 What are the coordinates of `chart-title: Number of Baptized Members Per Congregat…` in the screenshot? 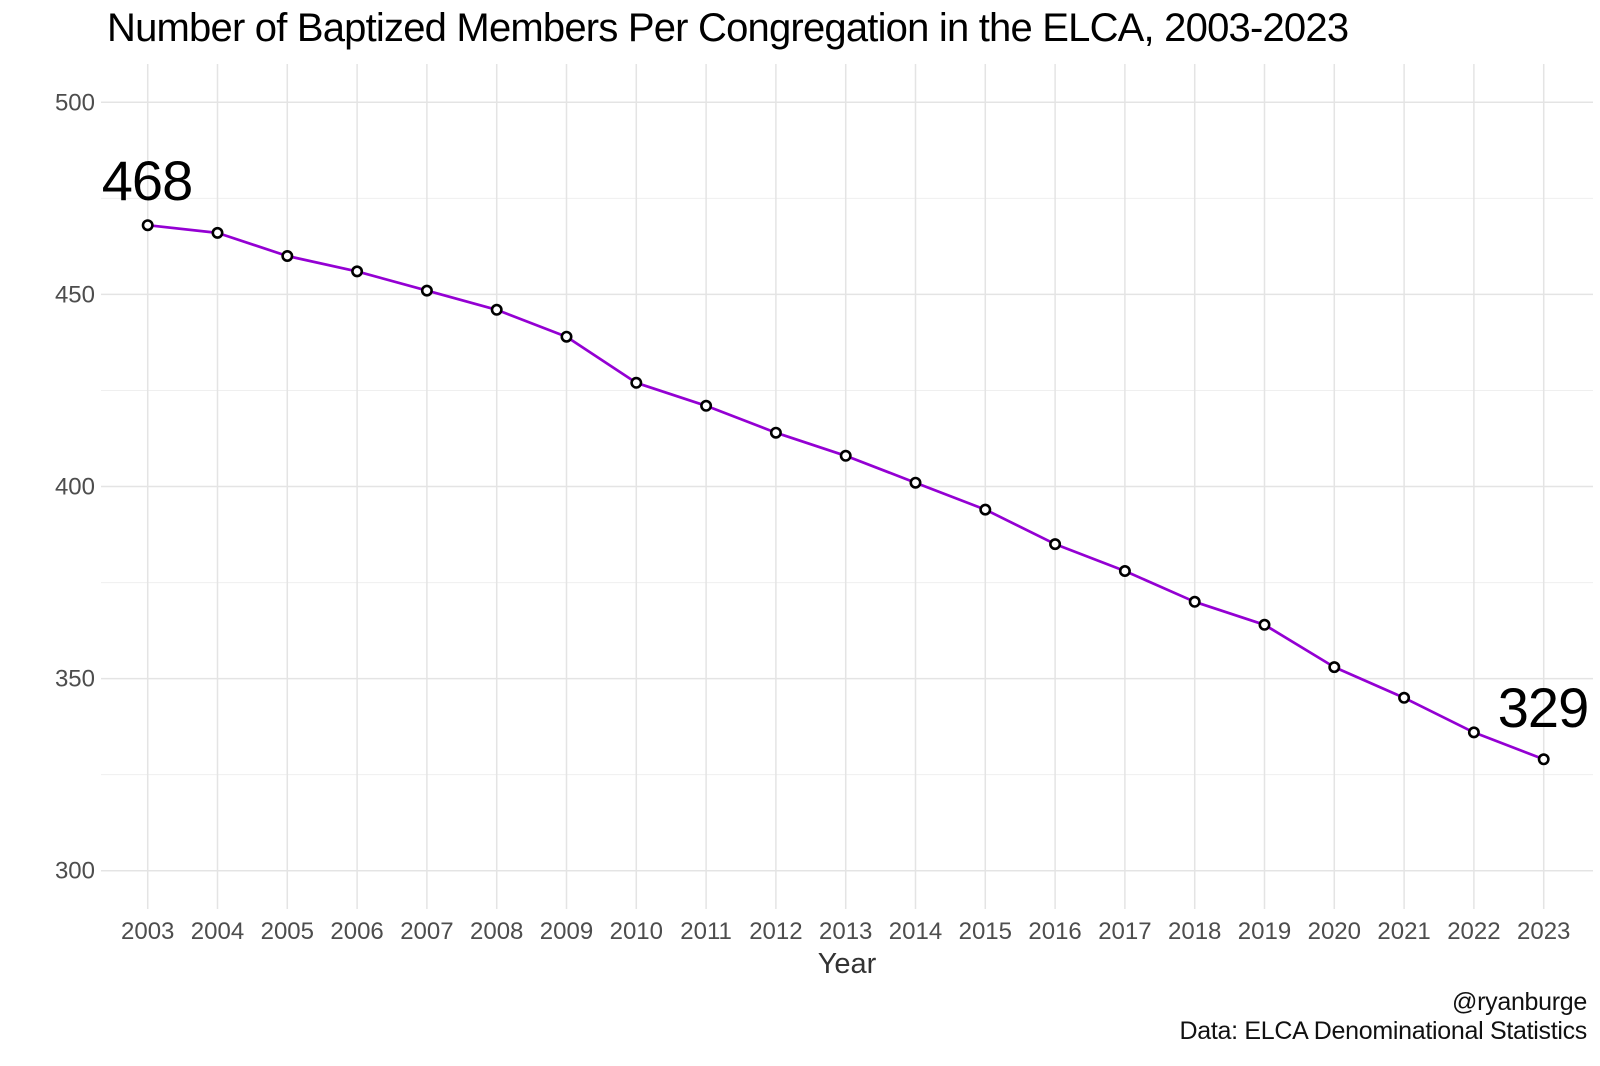 It's located at (728, 28).